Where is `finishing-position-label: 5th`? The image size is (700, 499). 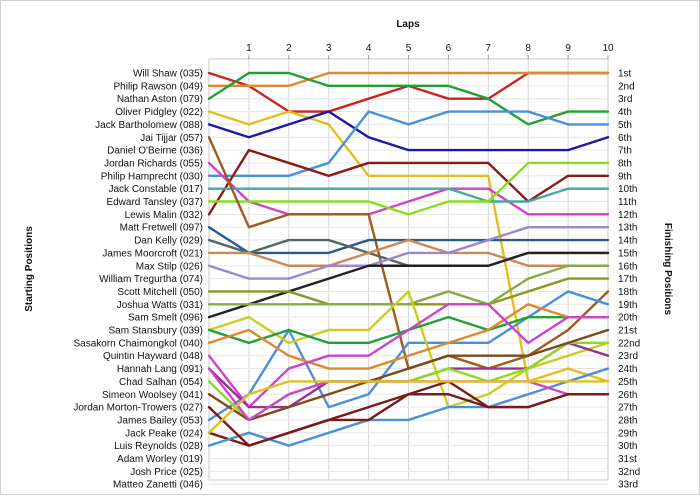
finishing-position-label: 5th is located at coordinates (625, 125).